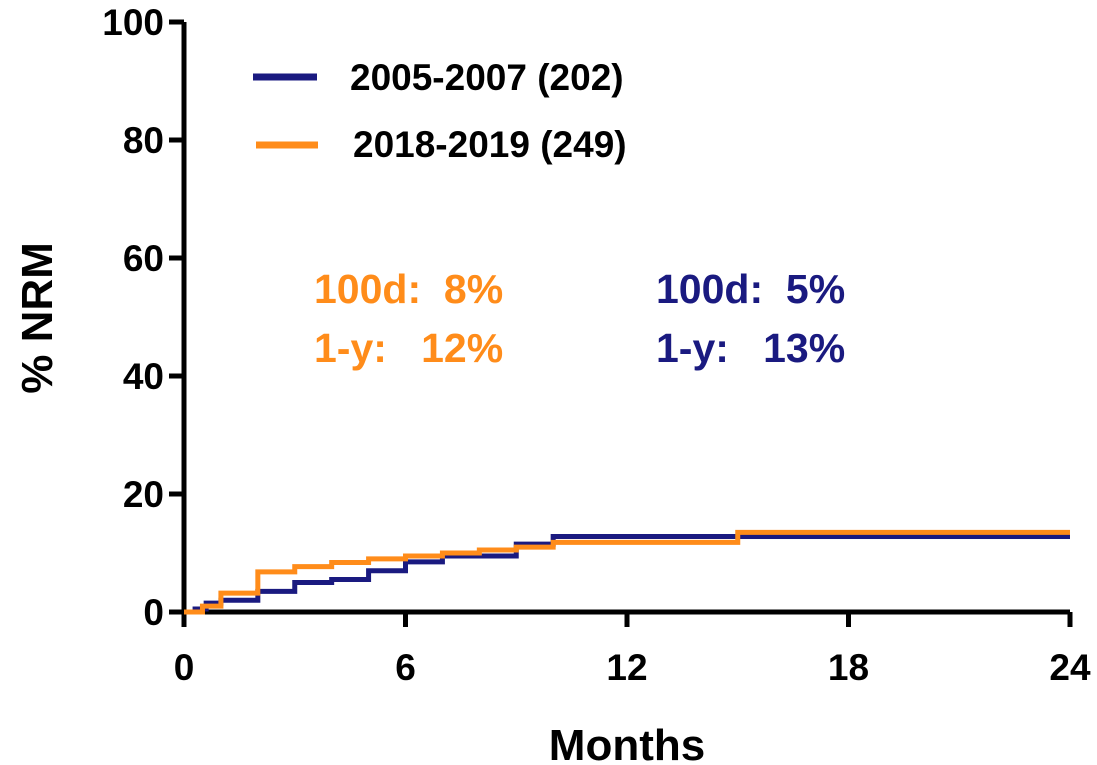  Describe the element at coordinates (408, 348) in the screenshot. I see `annotation-orange-1y: 1-y: 12%` at that location.